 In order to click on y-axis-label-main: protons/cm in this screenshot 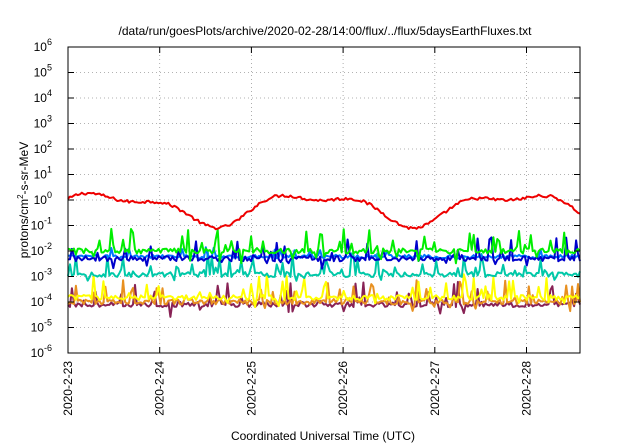, I will do `click(24, 228)`.